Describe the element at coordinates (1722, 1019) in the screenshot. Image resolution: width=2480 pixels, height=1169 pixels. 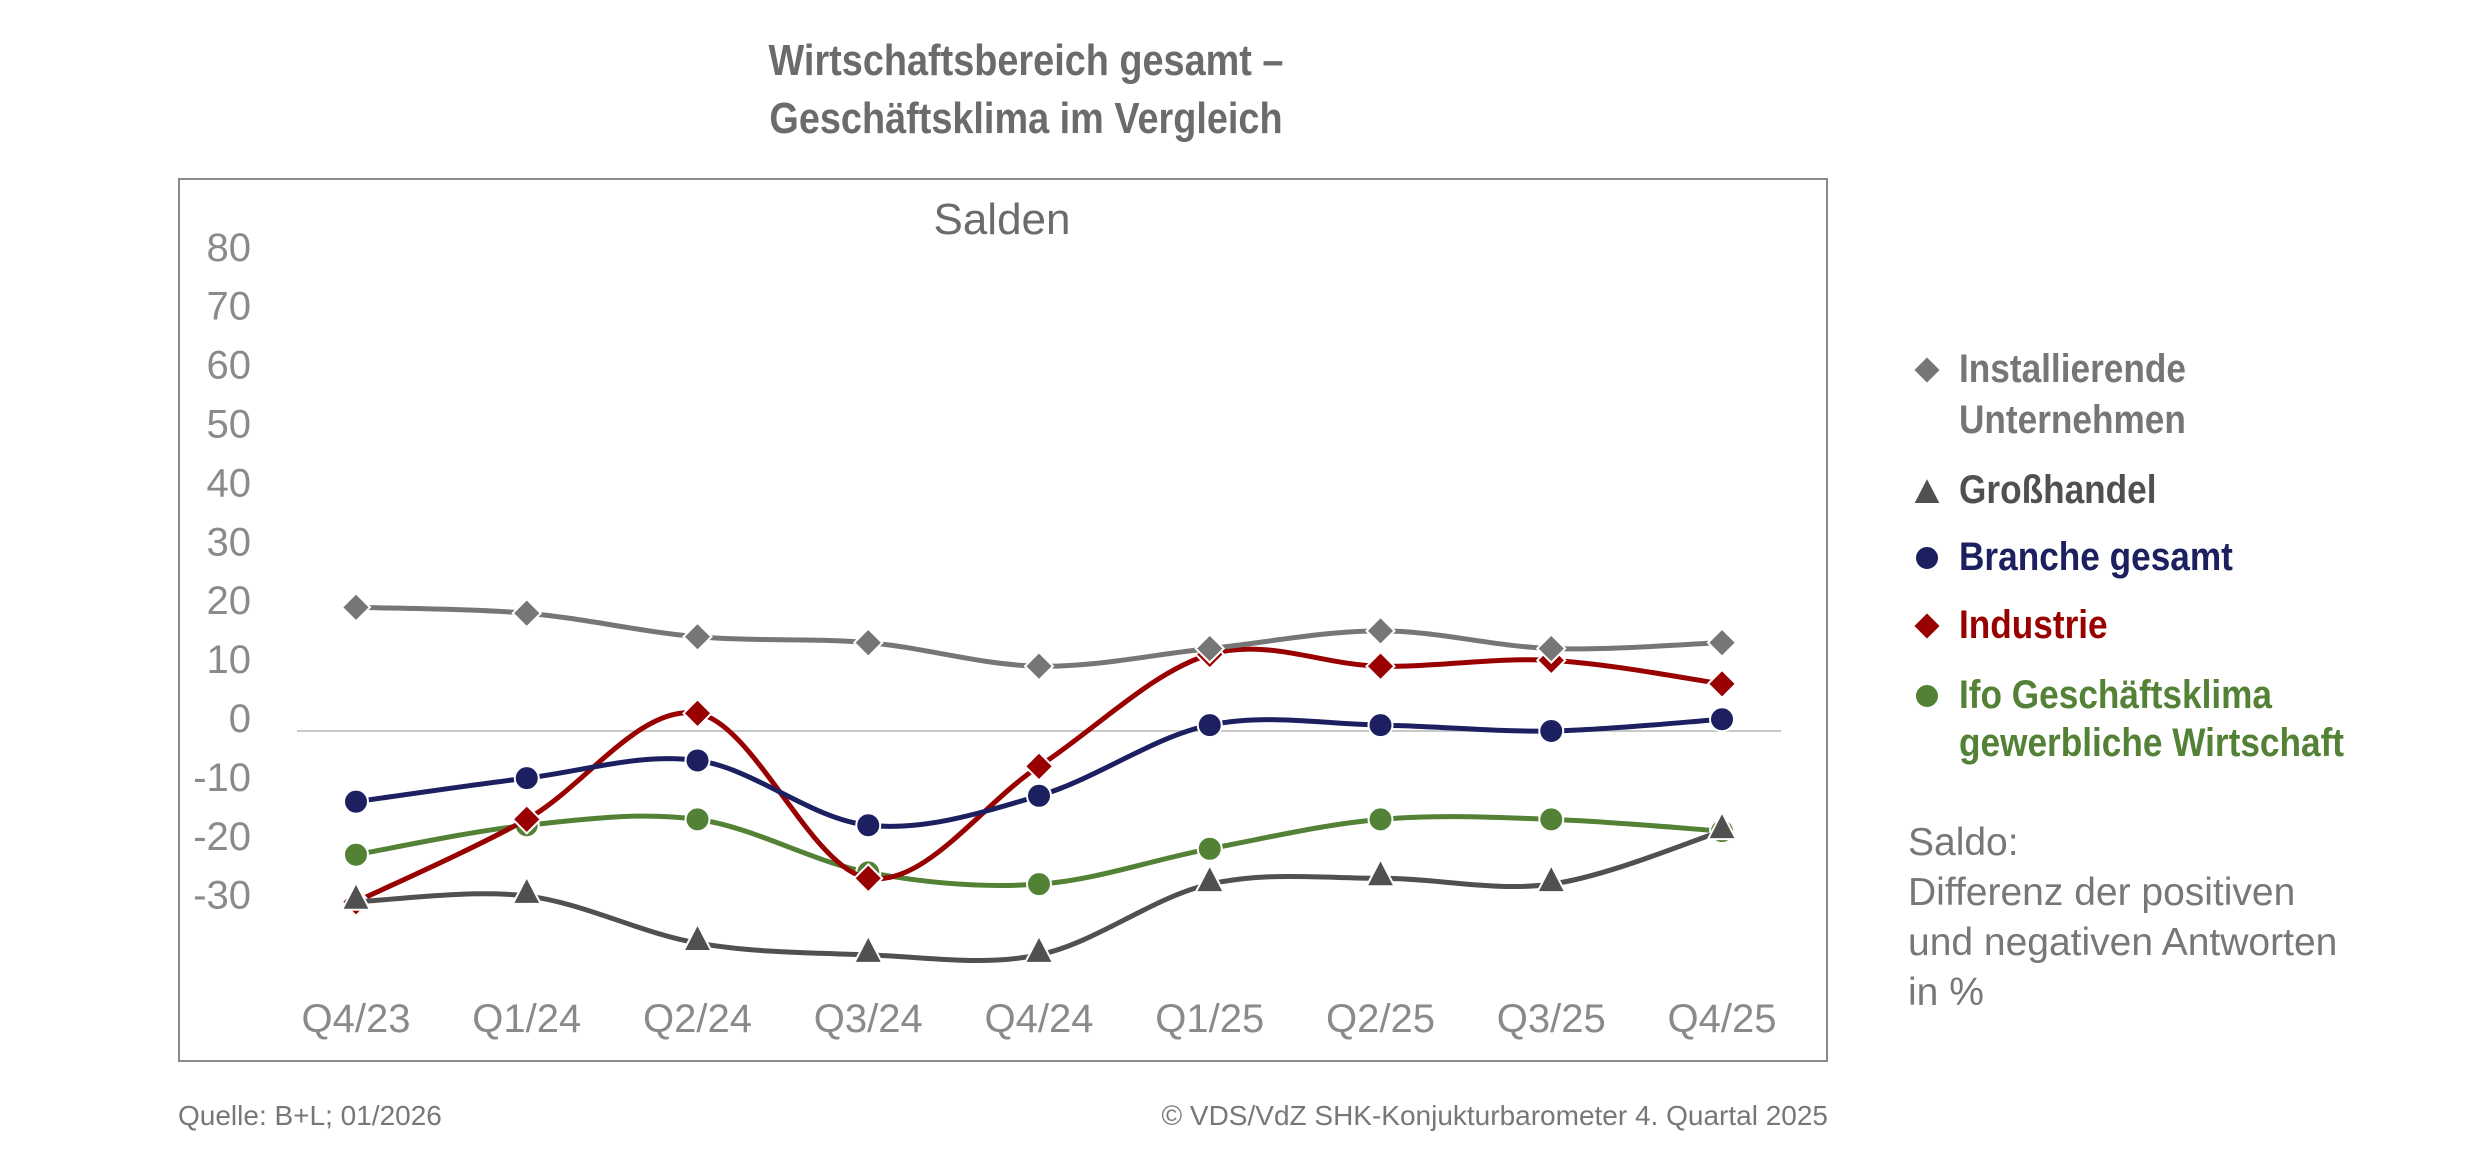
I see `x-tick-label: Q4/25` at that location.